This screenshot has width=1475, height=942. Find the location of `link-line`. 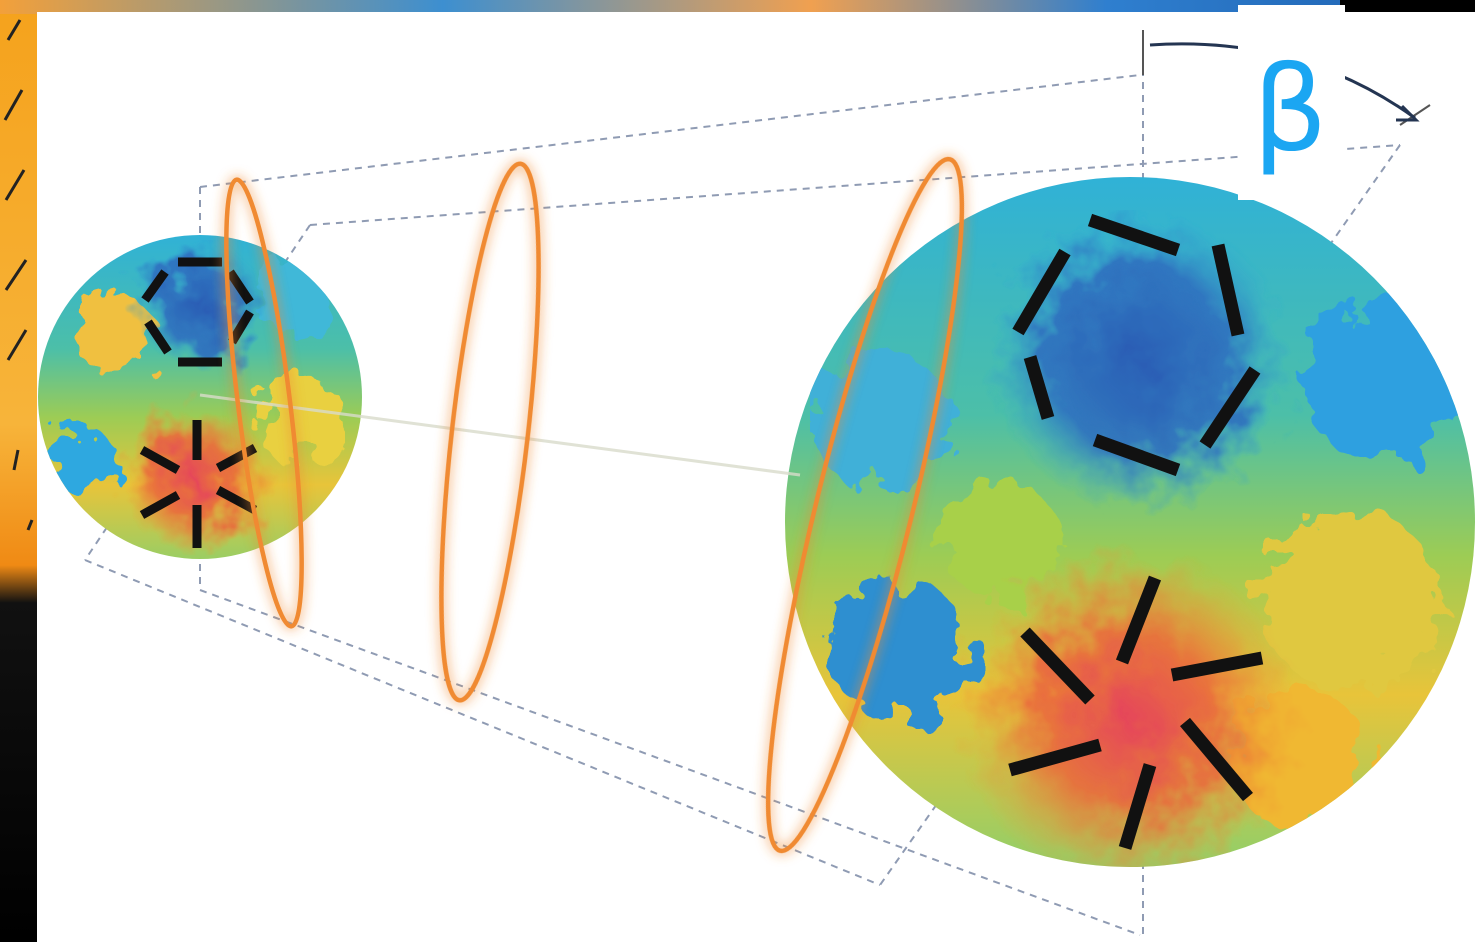

link-line is located at coordinates (500, 435).